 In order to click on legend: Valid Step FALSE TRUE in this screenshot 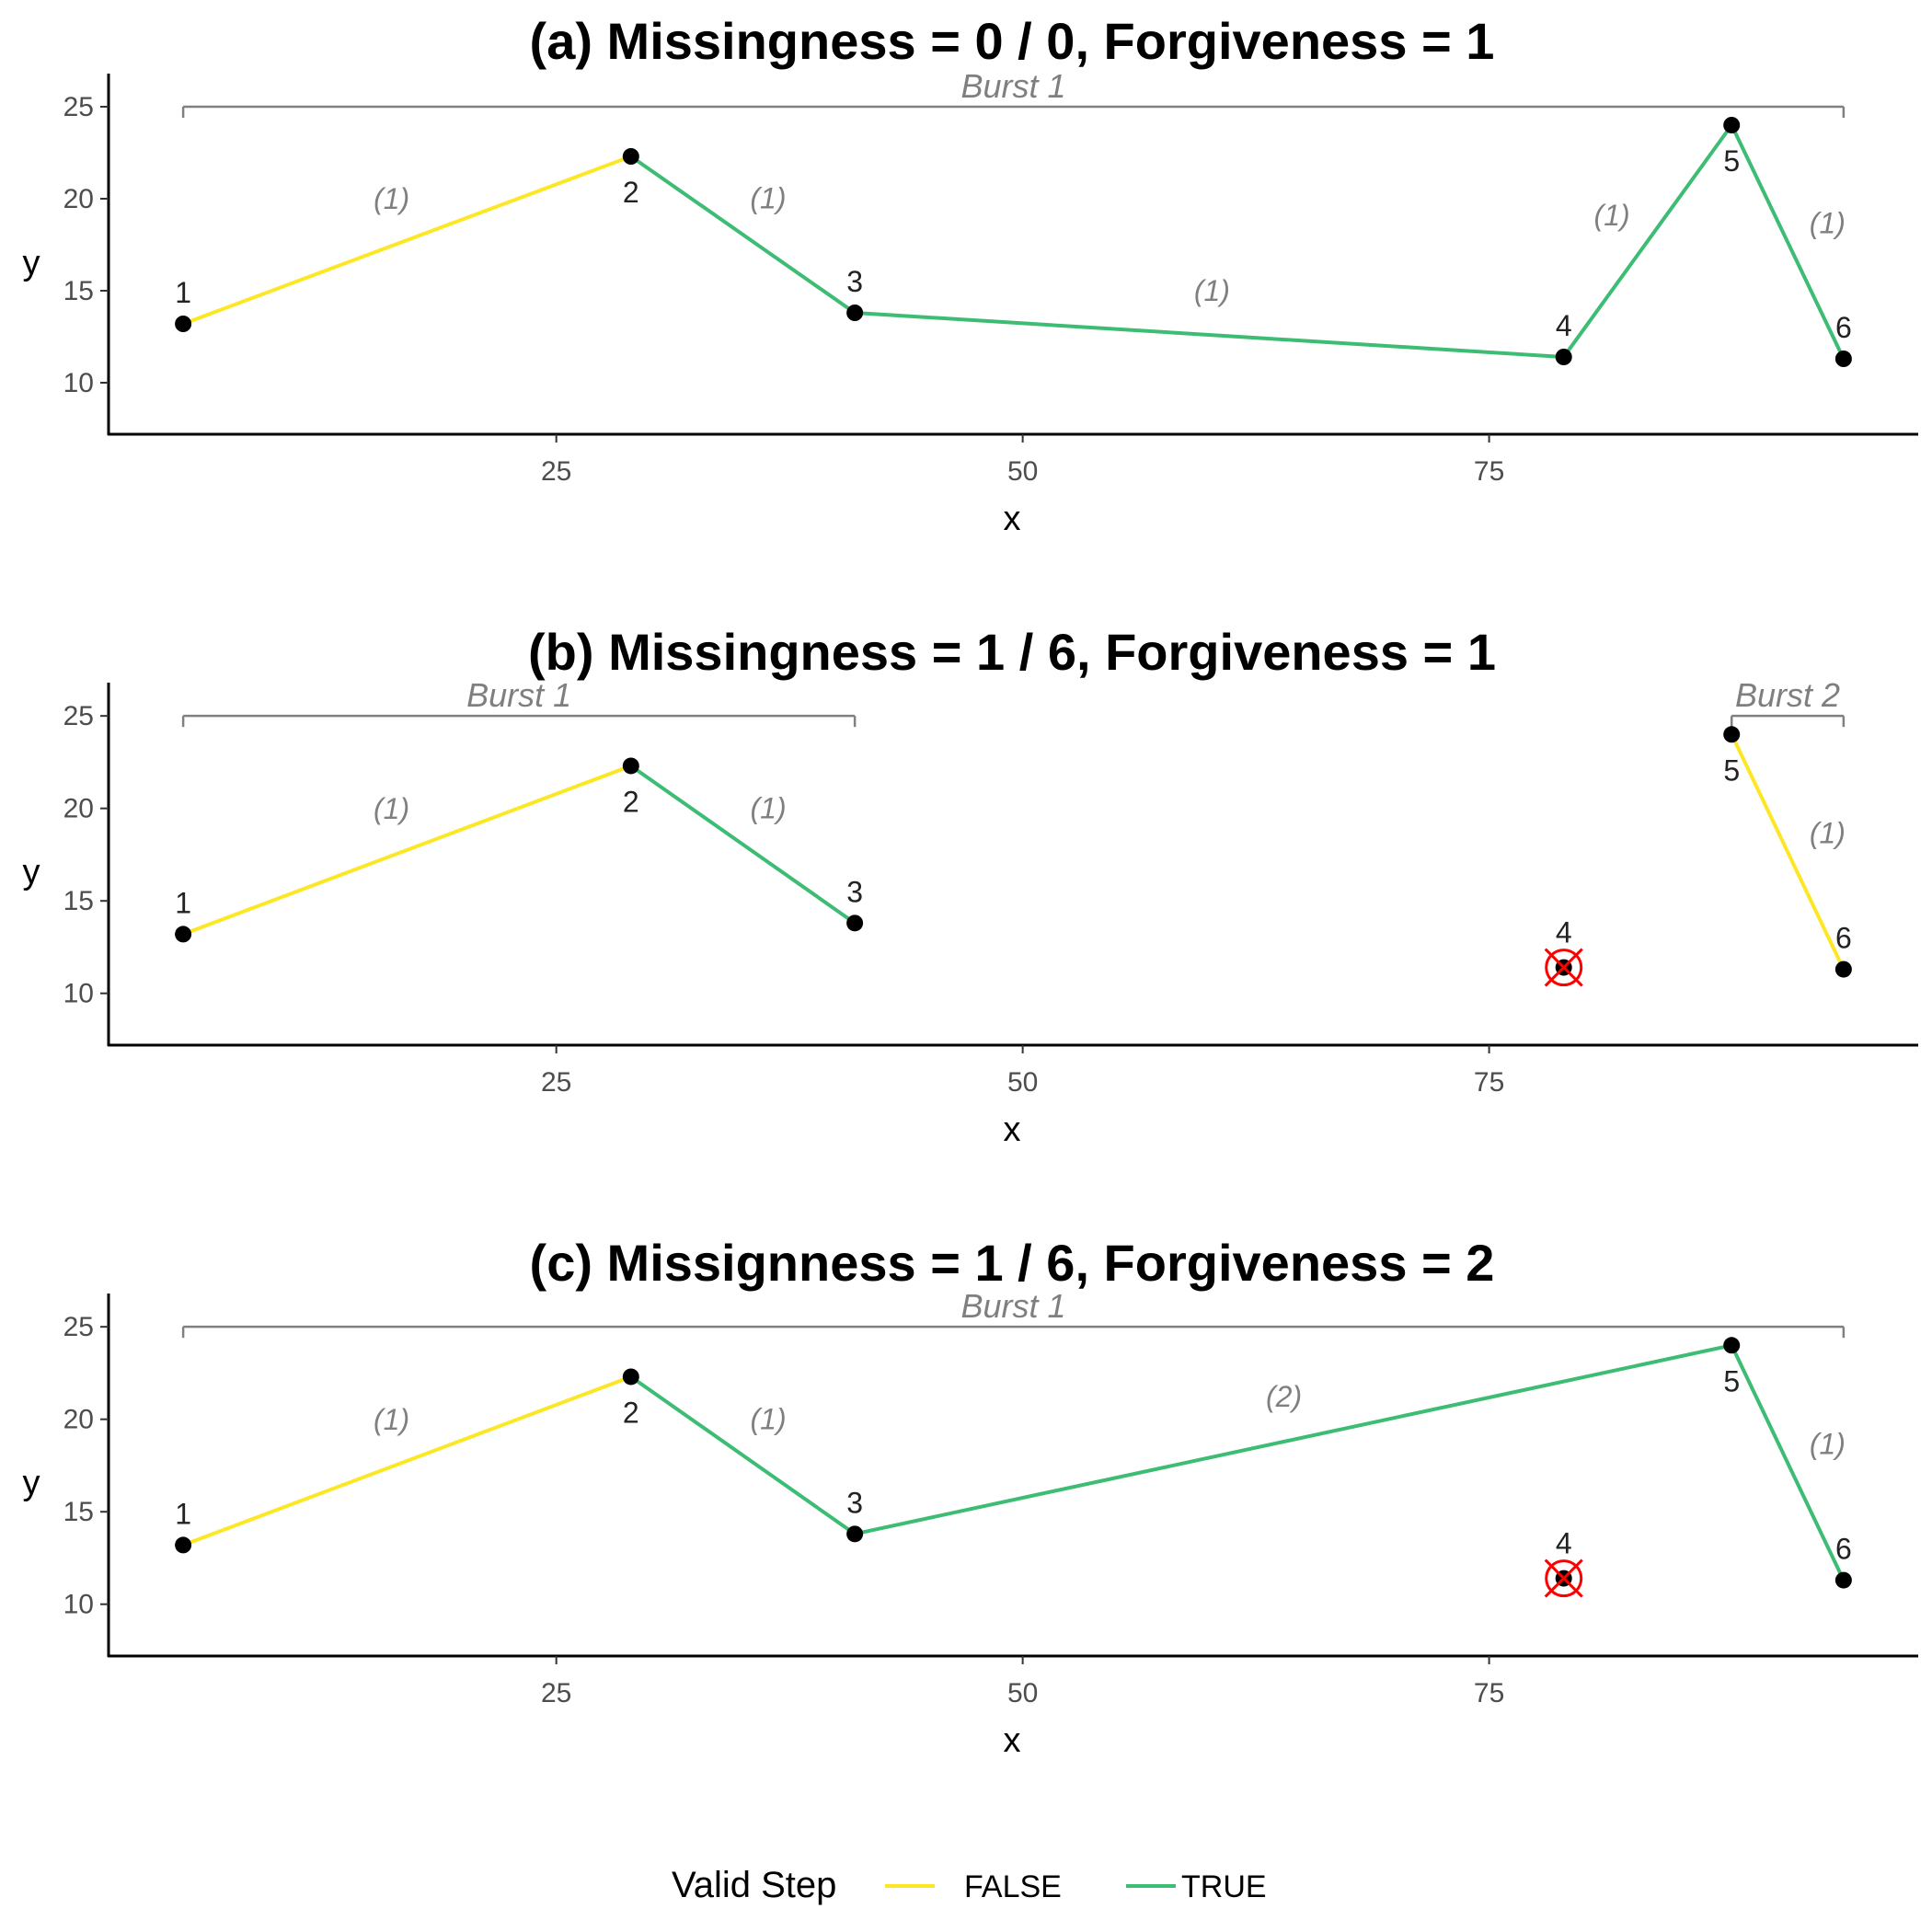, I will do `click(970, 1885)`.